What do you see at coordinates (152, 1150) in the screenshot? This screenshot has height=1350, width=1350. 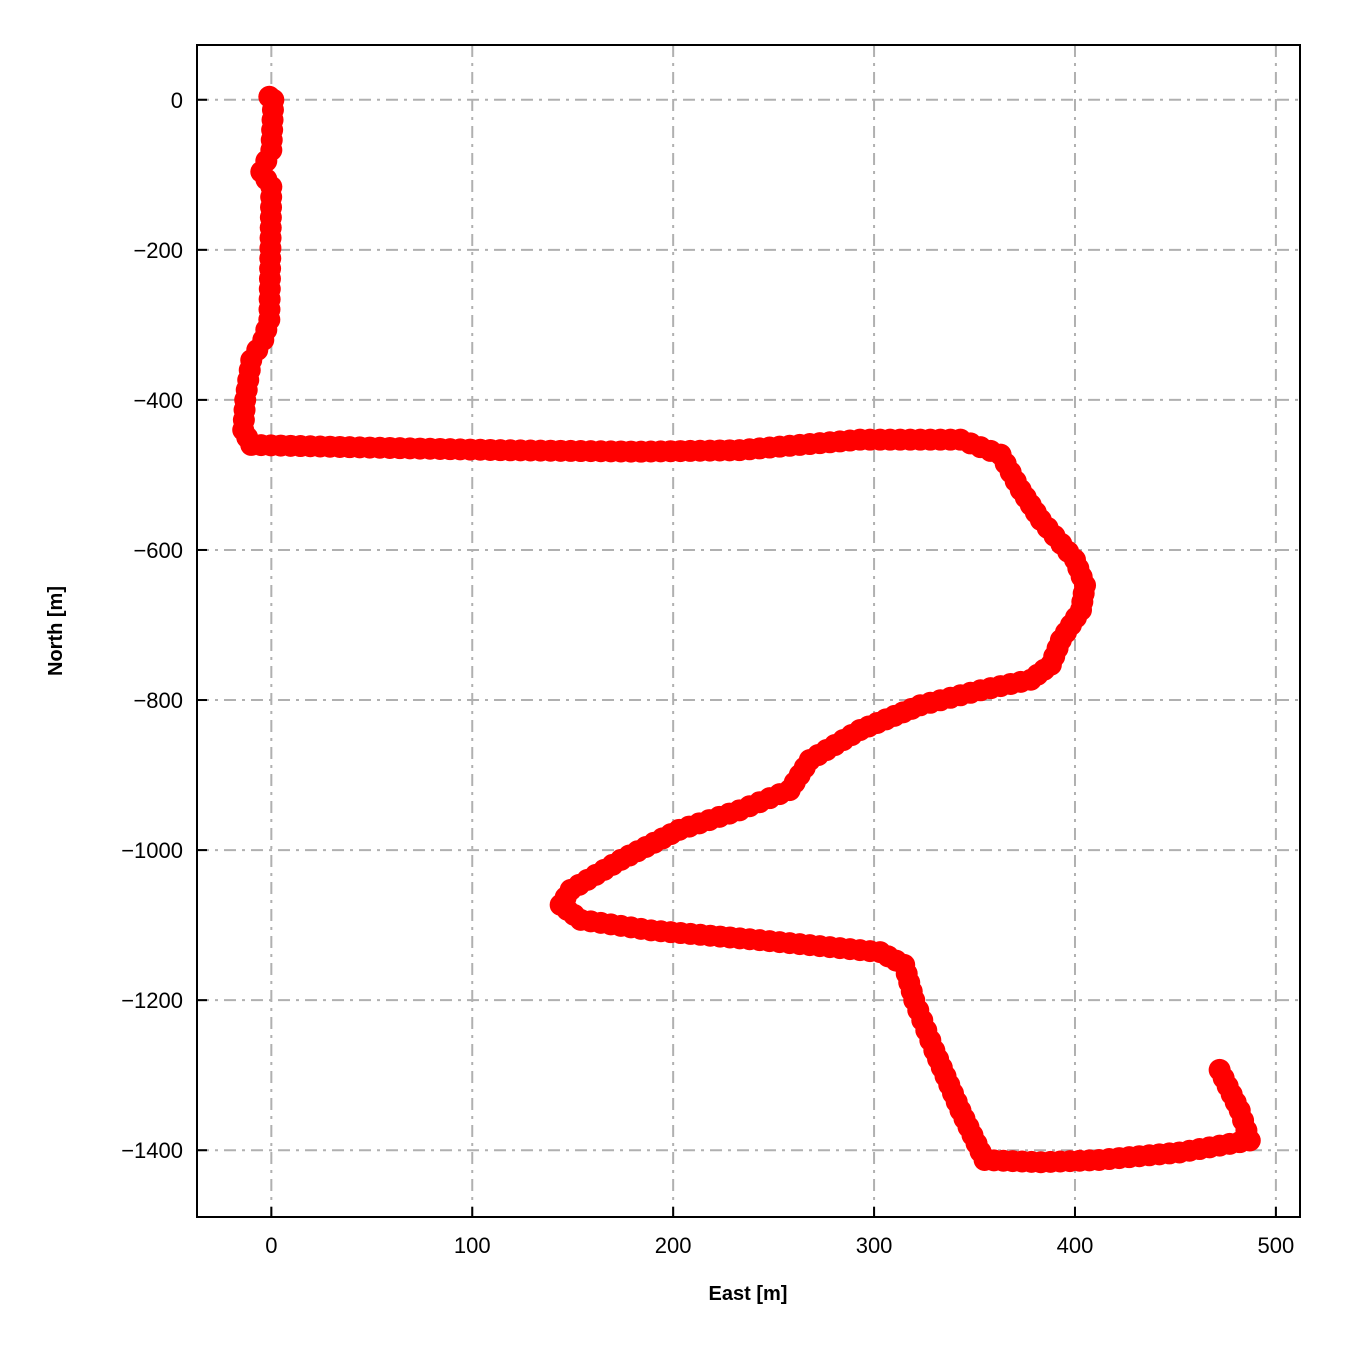 I see `y-tick-label: −1400` at bounding box center [152, 1150].